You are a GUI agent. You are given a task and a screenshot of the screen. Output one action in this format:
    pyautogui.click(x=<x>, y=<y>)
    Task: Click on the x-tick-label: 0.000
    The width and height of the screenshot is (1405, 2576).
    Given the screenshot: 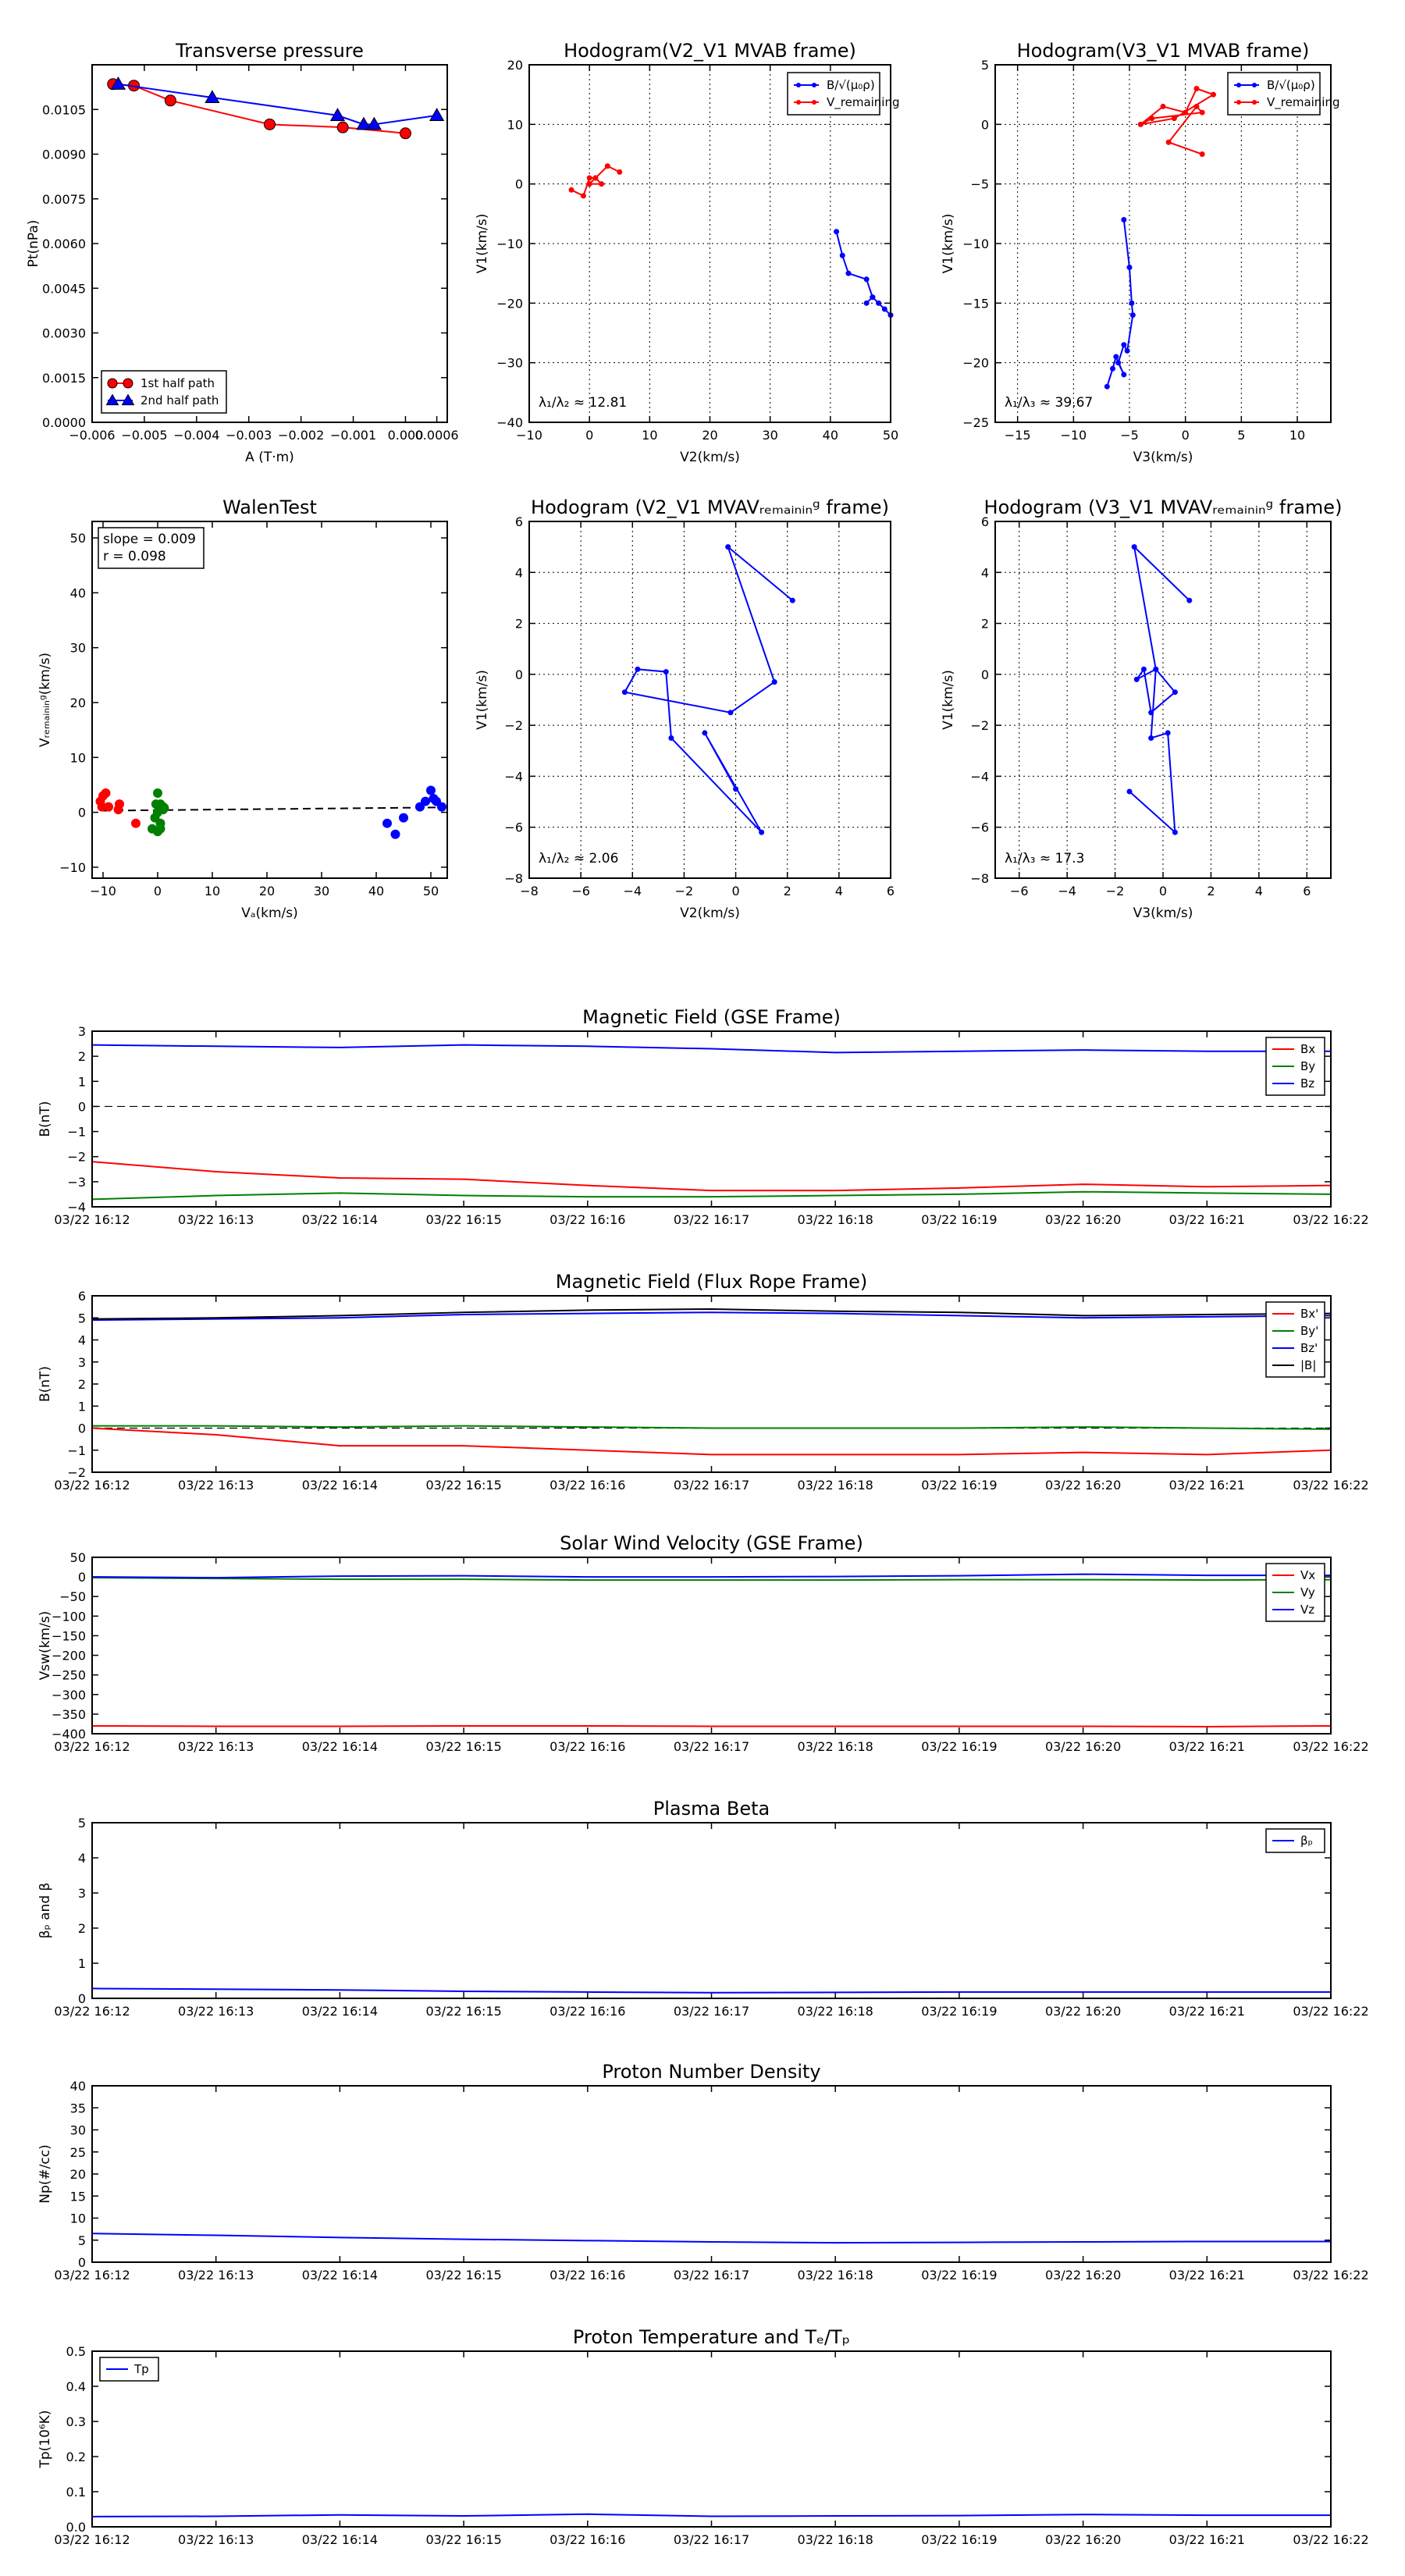 What is the action you would take?
    pyautogui.click(x=406, y=435)
    